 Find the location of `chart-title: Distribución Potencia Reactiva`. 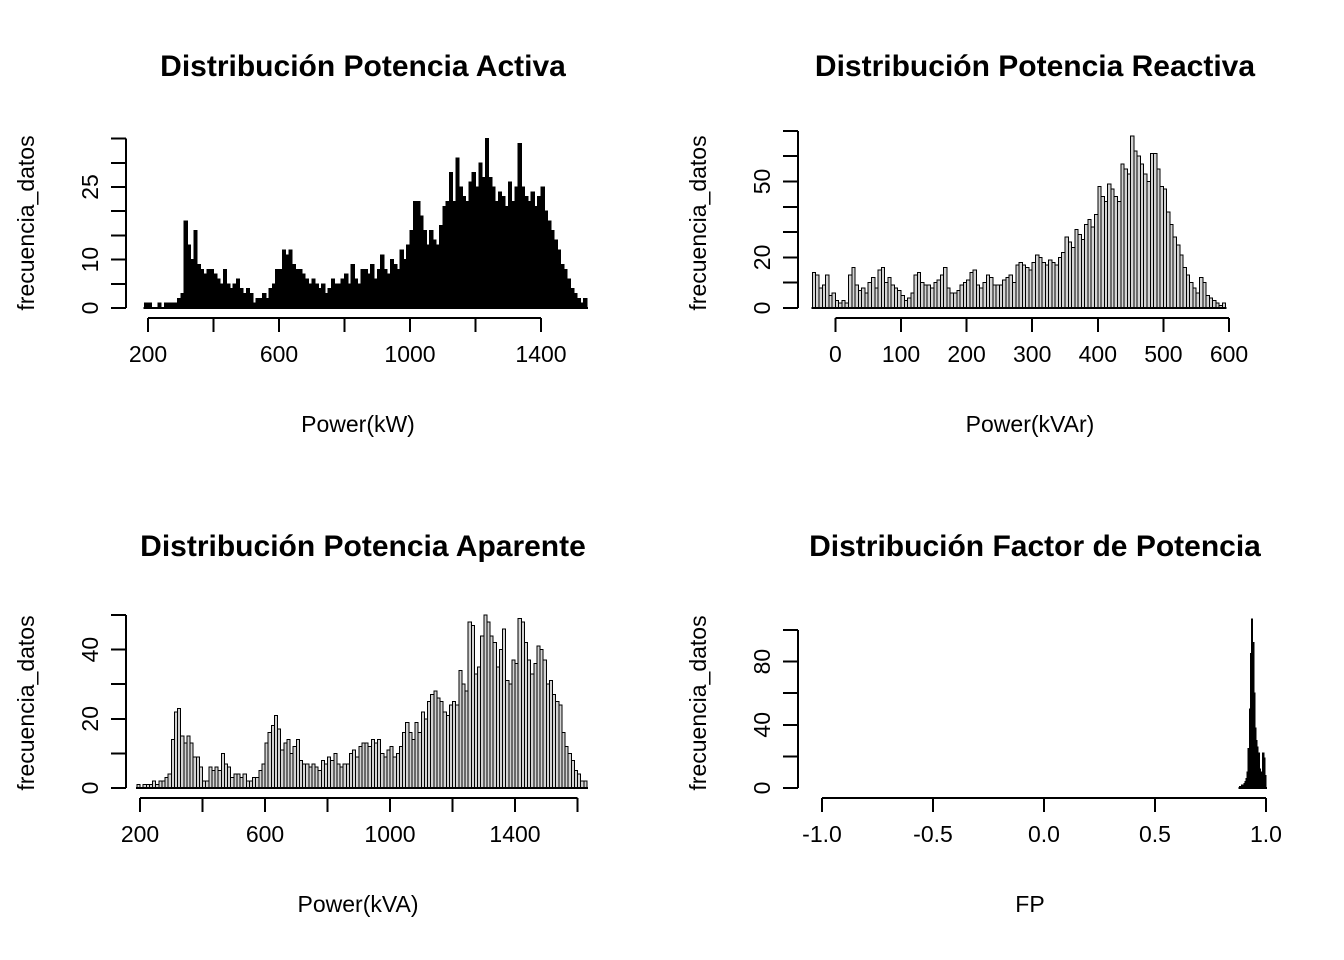

chart-title: Distribución Potencia Reactiva is located at coordinates (1035, 66).